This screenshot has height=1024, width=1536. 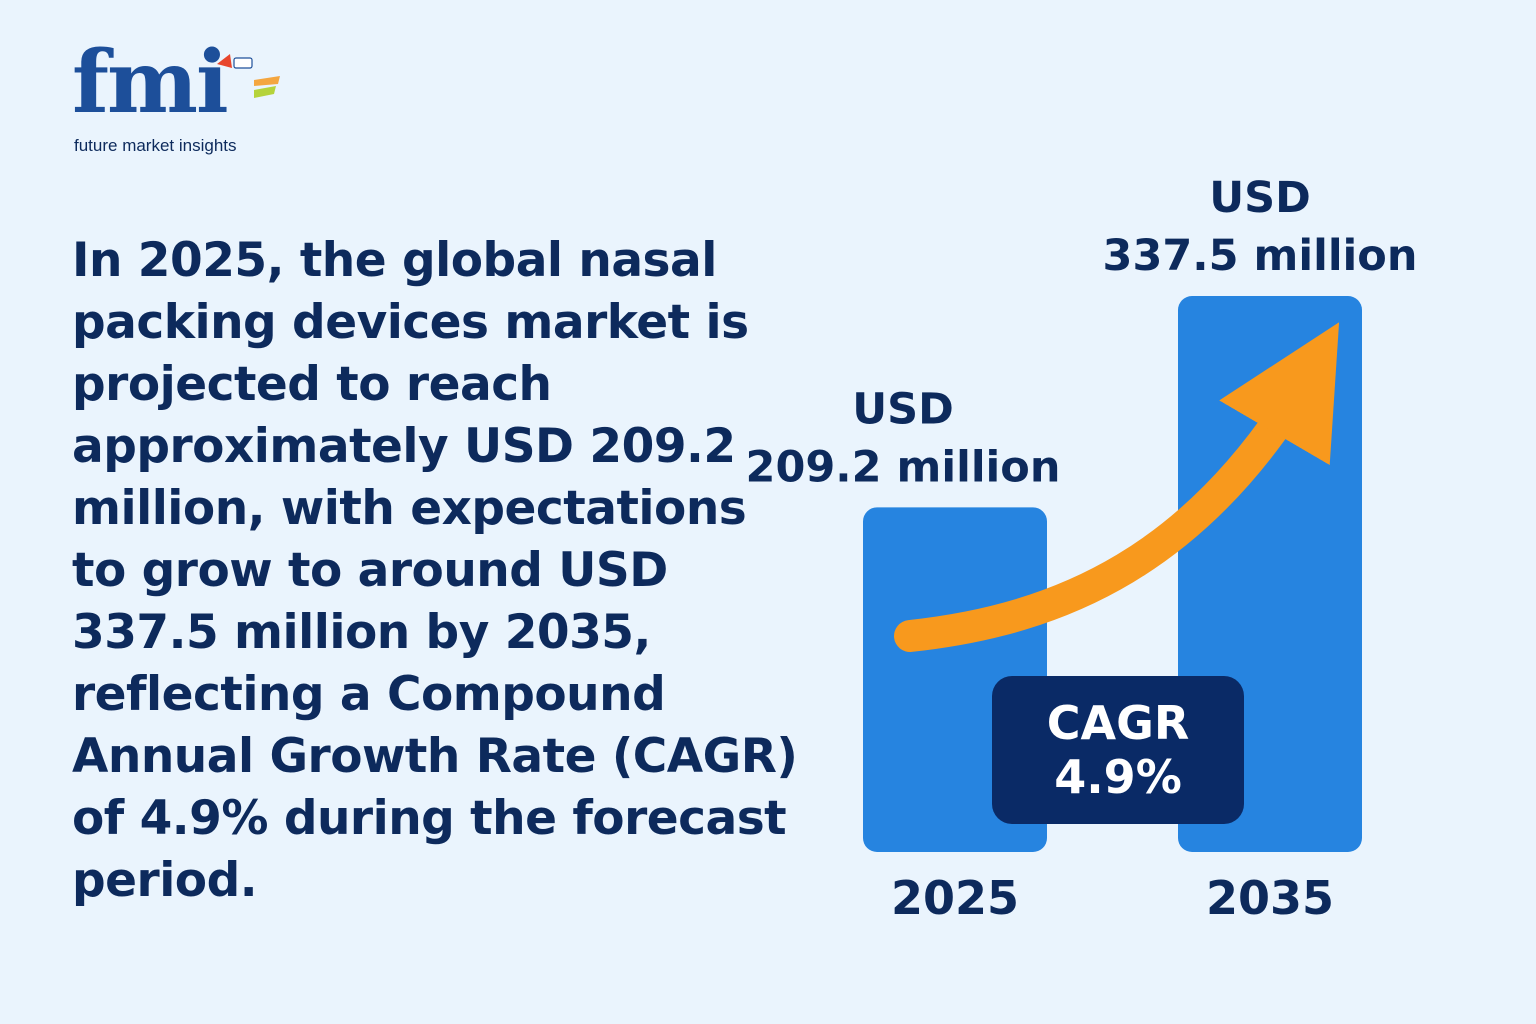 I want to click on cagr-value: 4.9%, so click(x=1118, y=777).